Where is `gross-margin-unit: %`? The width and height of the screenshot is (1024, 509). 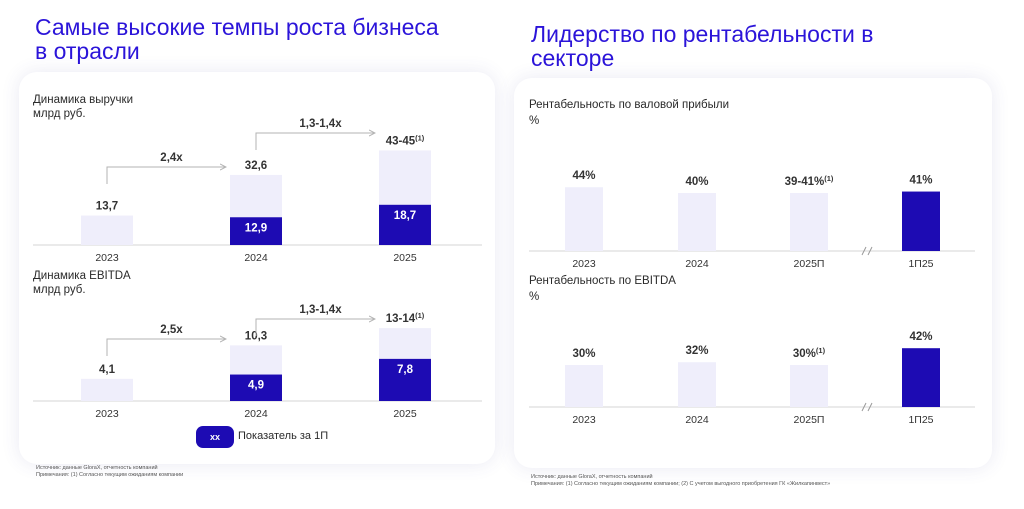 gross-margin-unit: % is located at coordinates (534, 121).